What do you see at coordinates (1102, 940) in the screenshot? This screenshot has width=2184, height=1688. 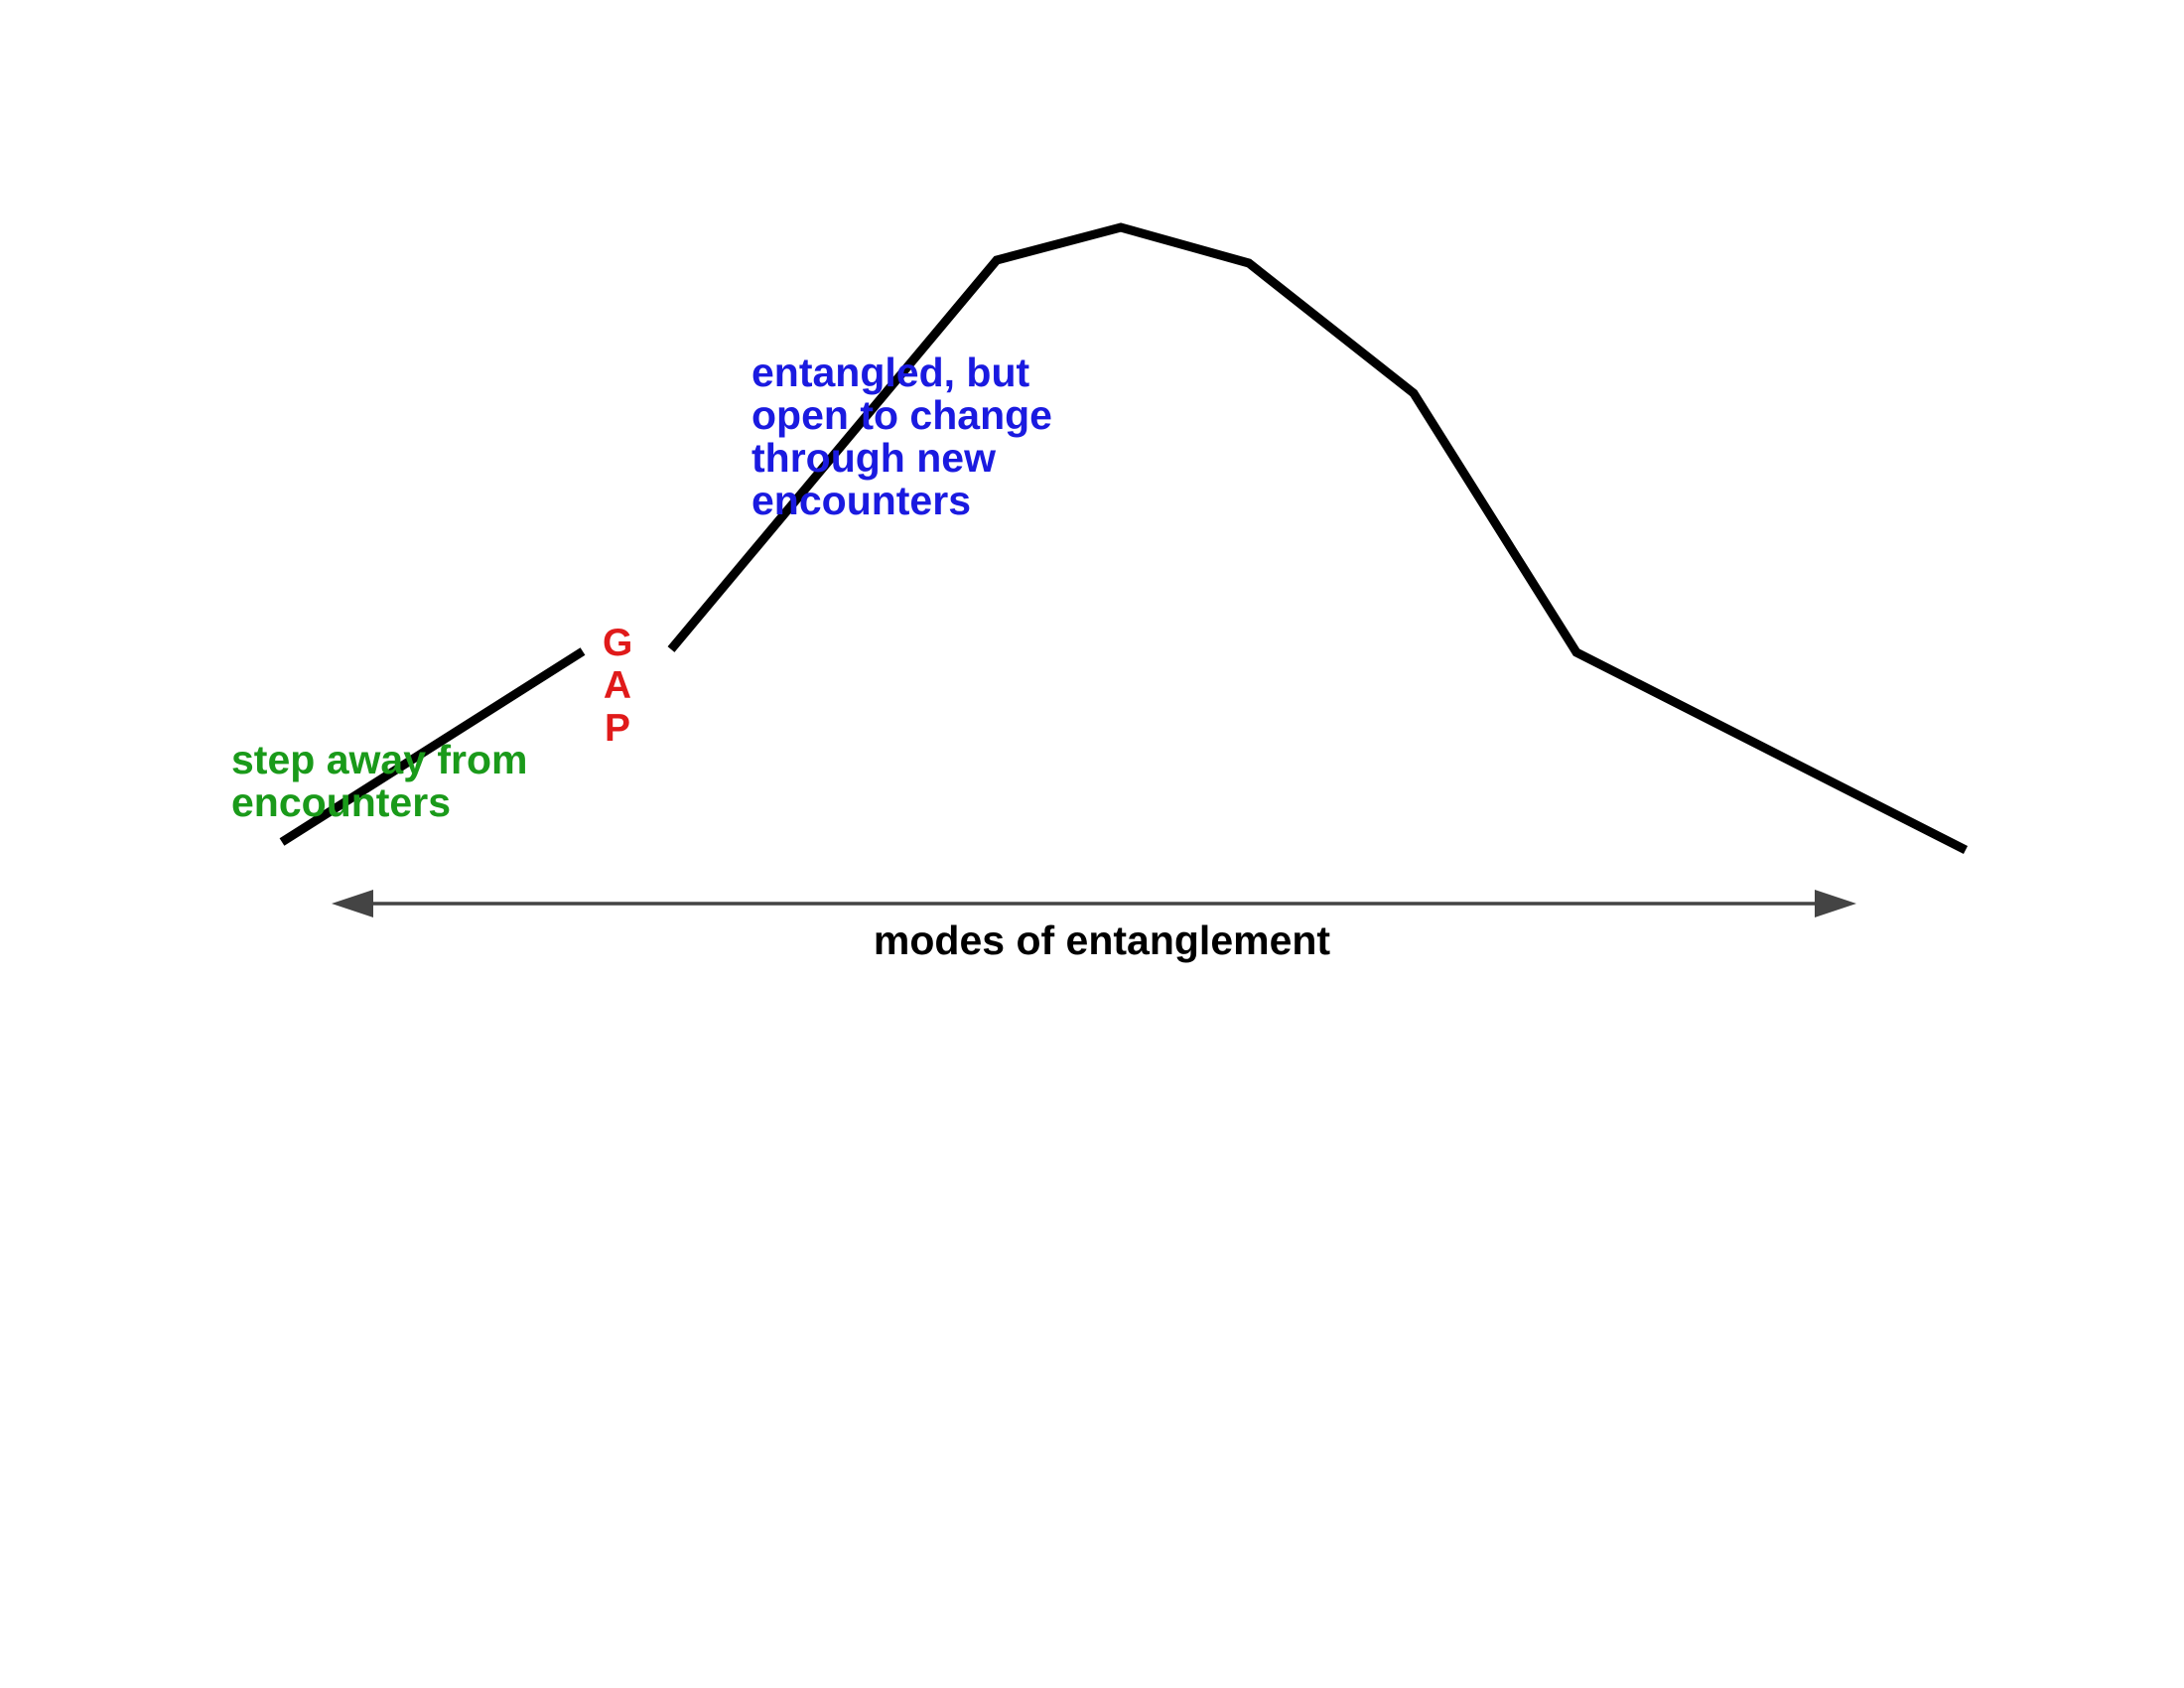 I see `axis-label: modes of entanglement` at bounding box center [1102, 940].